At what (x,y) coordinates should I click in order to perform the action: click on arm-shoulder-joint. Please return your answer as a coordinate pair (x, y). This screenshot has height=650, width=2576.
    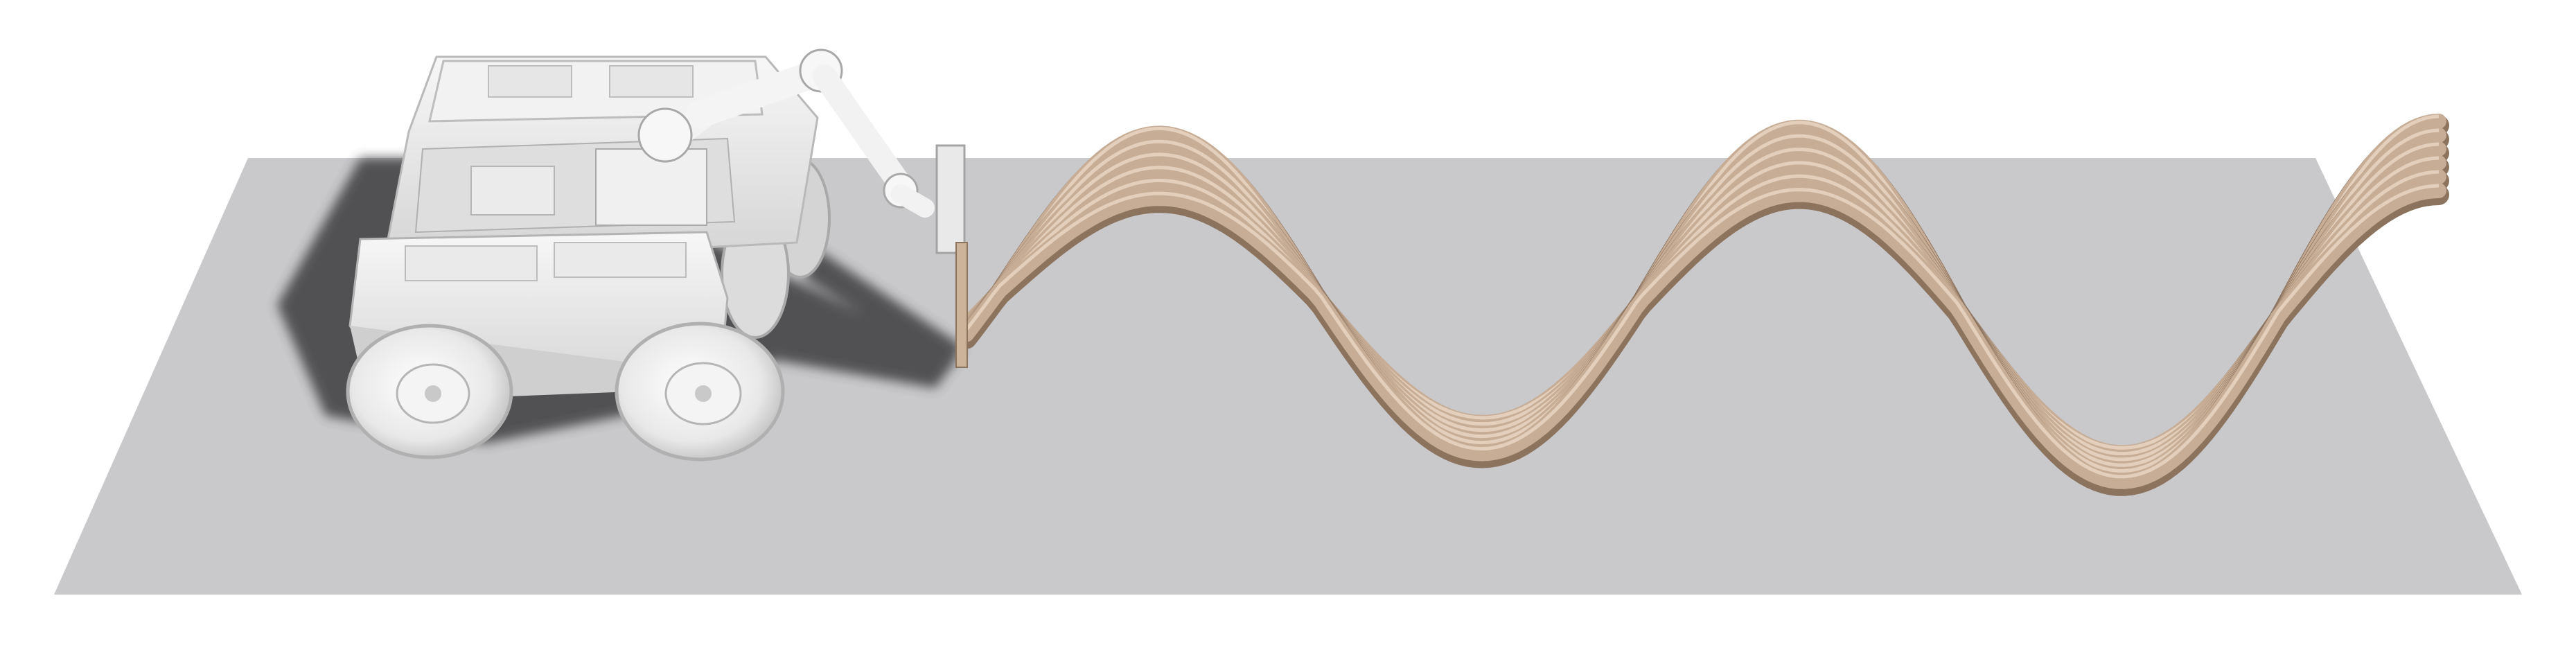
    Looking at the image, I should click on (665, 135).